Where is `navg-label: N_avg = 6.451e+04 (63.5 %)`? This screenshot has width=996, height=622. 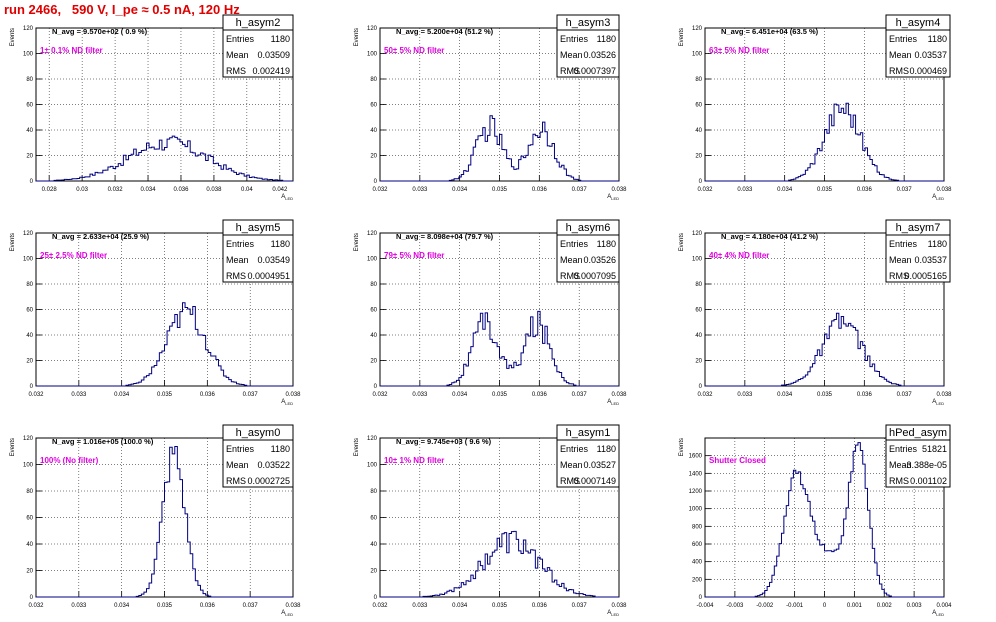 navg-label: N_avg = 6.451e+04 (63.5 %) is located at coordinates (770, 31).